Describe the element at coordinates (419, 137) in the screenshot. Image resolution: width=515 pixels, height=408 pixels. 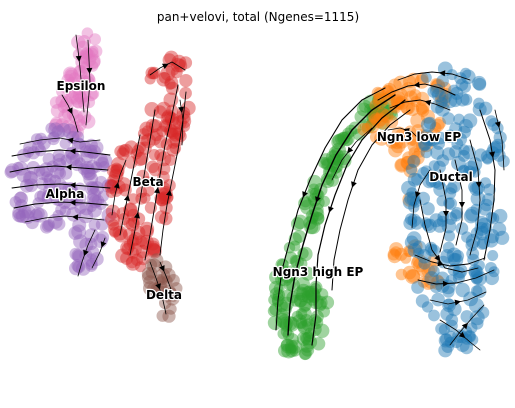
I see `cluster-label-ngn3-low-ep: Ngn3 low EP` at that location.